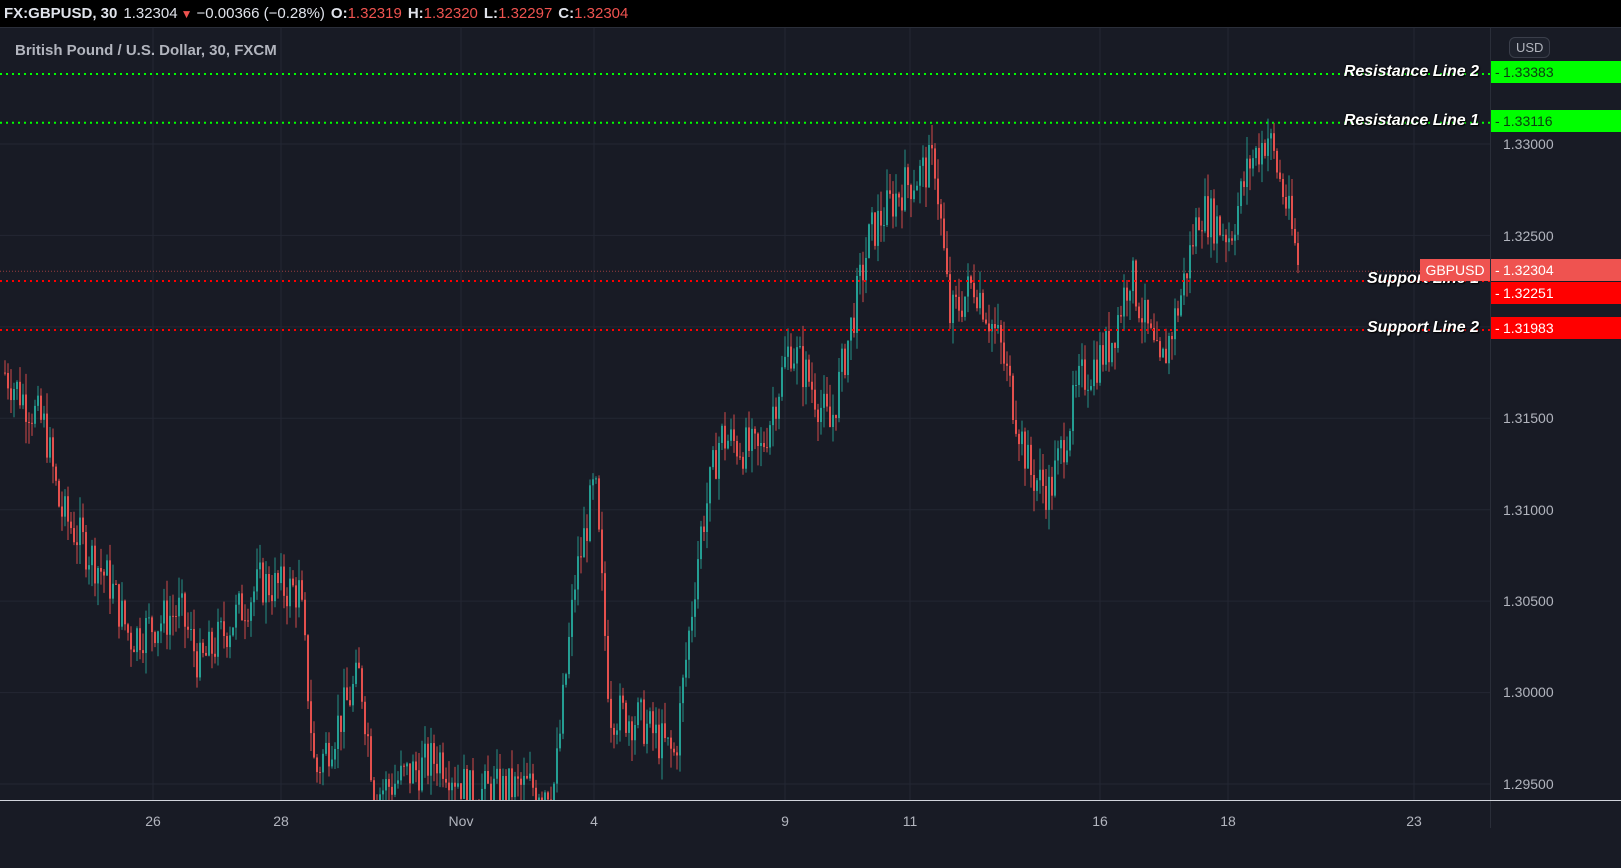 This screenshot has width=1621, height=868. Describe the element at coordinates (1411, 121) in the screenshot. I see `resistance-line-1-label: Resistance Line 1` at that location.